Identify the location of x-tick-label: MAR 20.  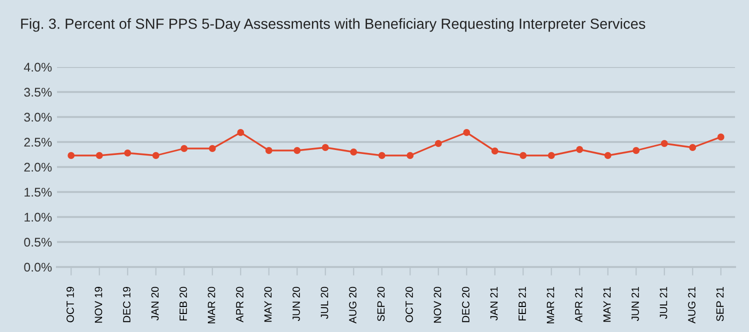
(212, 305).